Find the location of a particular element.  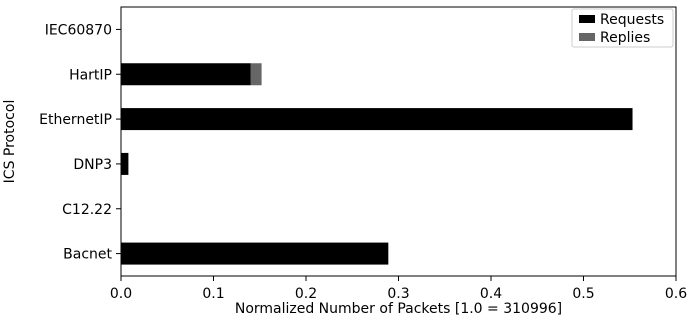

bar-hartip-replies is located at coordinates (256, 74).